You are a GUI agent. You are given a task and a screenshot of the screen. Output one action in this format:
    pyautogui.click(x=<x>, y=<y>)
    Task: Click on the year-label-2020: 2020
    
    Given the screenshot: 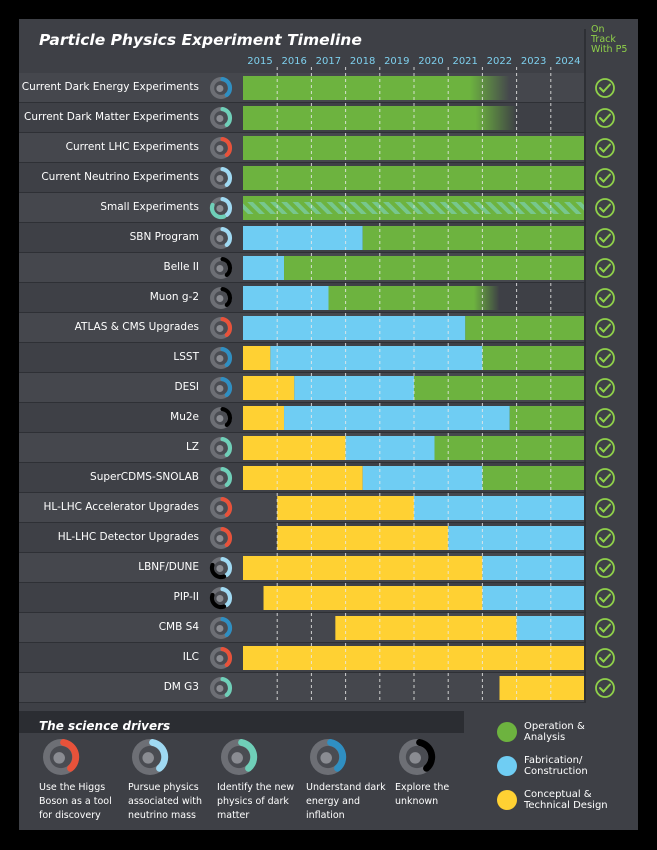 What is the action you would take?
    pyautogui.click(x=431, y=61)
    